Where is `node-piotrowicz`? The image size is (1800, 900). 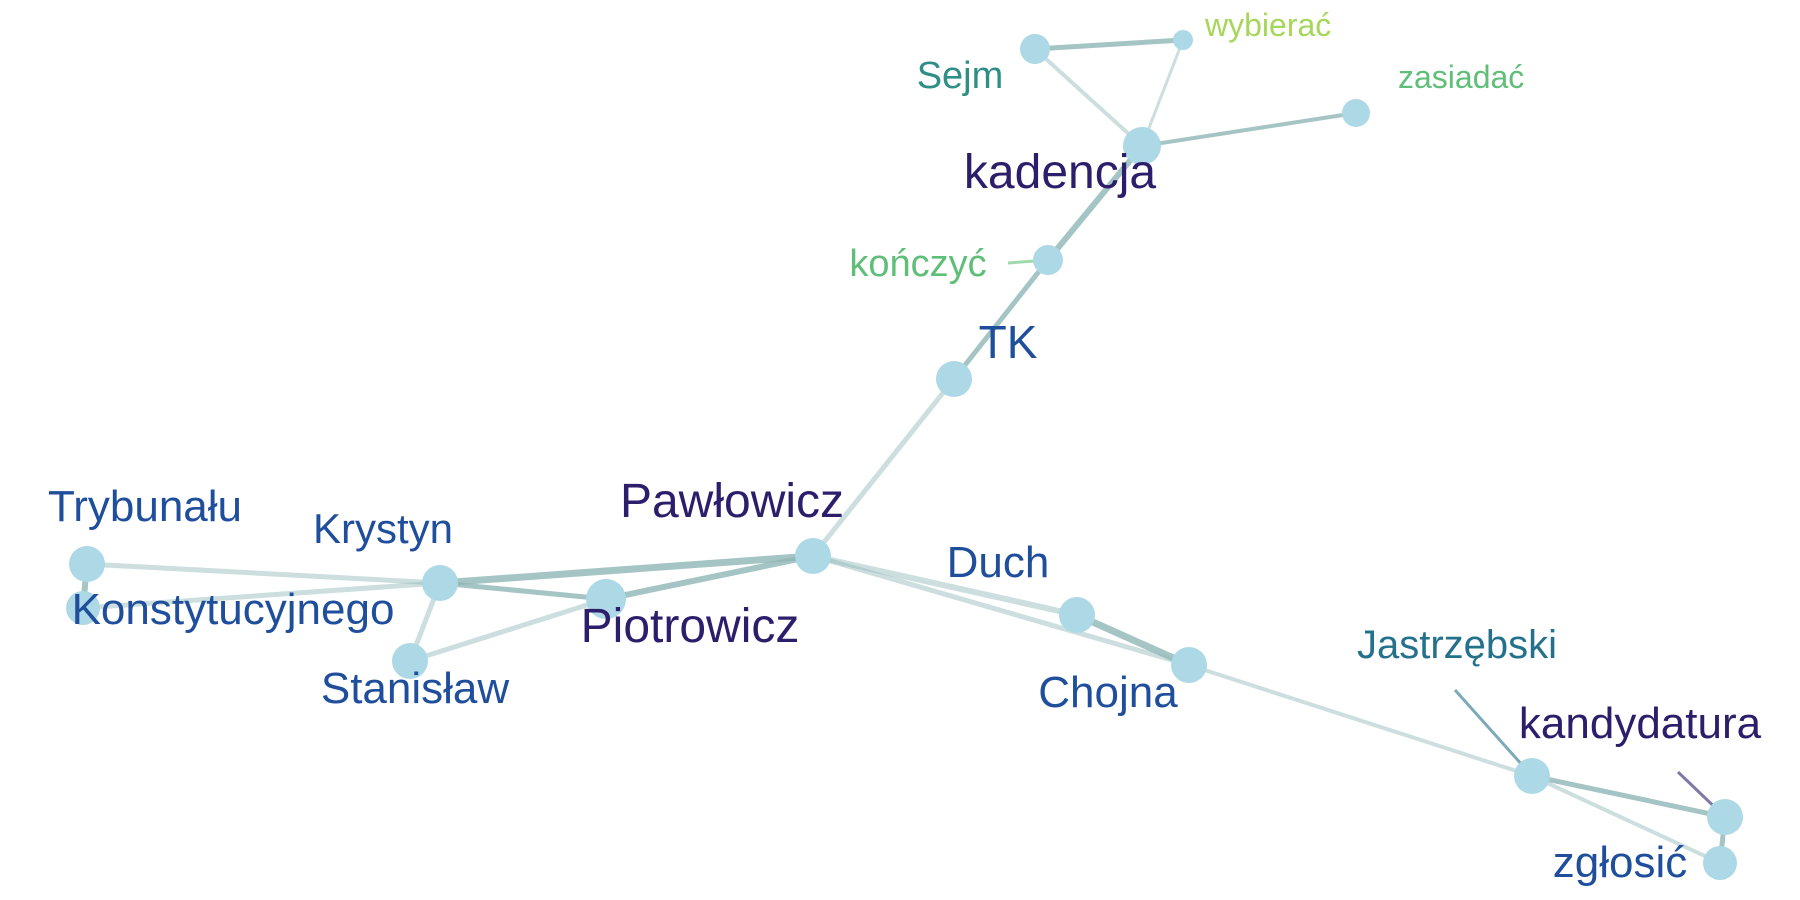
node-piotrowicz is located at coordinates (606, 599).